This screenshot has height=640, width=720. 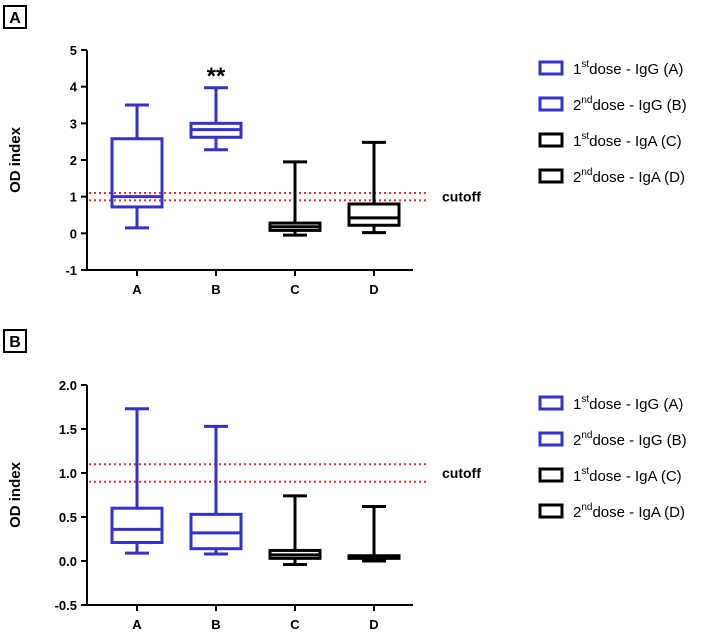 I want to click on panel-a-y-tick-label: 5, so click(x=73, y=50).